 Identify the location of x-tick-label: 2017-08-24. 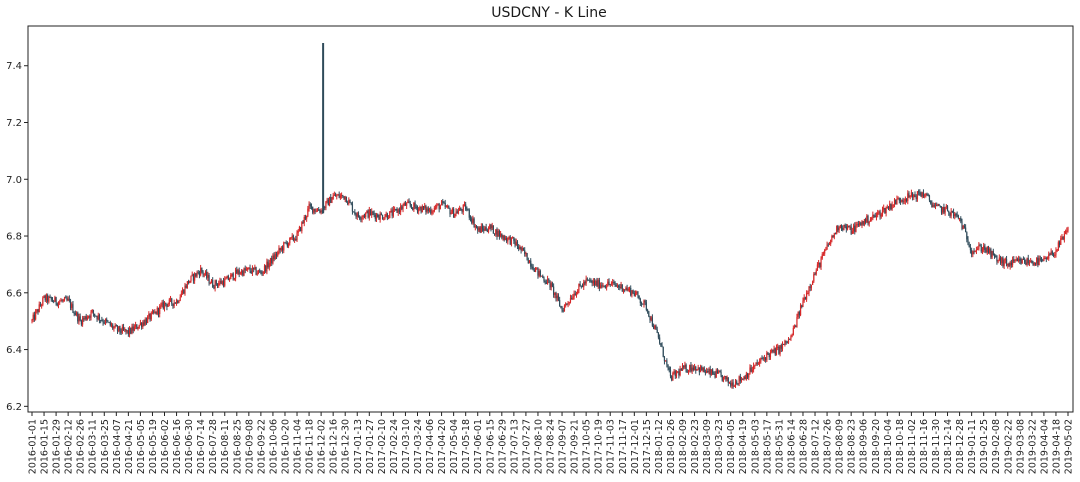
(551, 446).